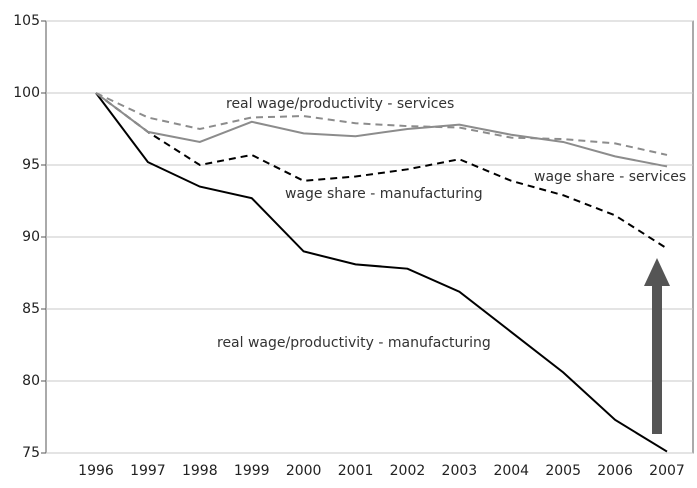 This screenshot has width=697, height=488. I want to click on x-tick-label: 2000, so click(304, 471).